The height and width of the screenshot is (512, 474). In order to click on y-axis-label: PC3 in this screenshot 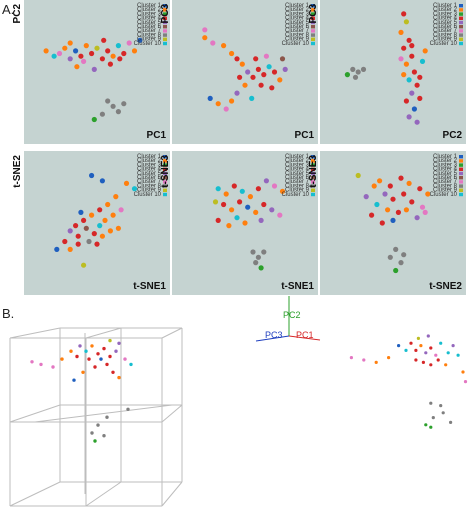, I will do `click(165, 14)`.